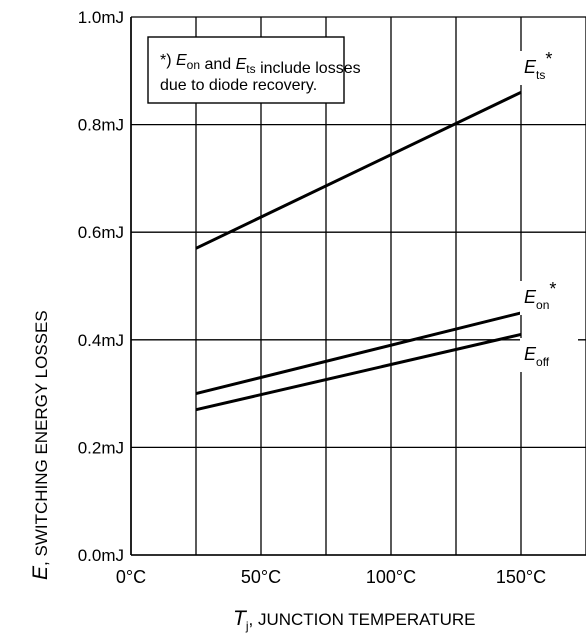  What do you see at coordinates (101, 340) in the screenshot?
I see `y-tick-label: 0.4mJ` at bounding box center [101, 340].